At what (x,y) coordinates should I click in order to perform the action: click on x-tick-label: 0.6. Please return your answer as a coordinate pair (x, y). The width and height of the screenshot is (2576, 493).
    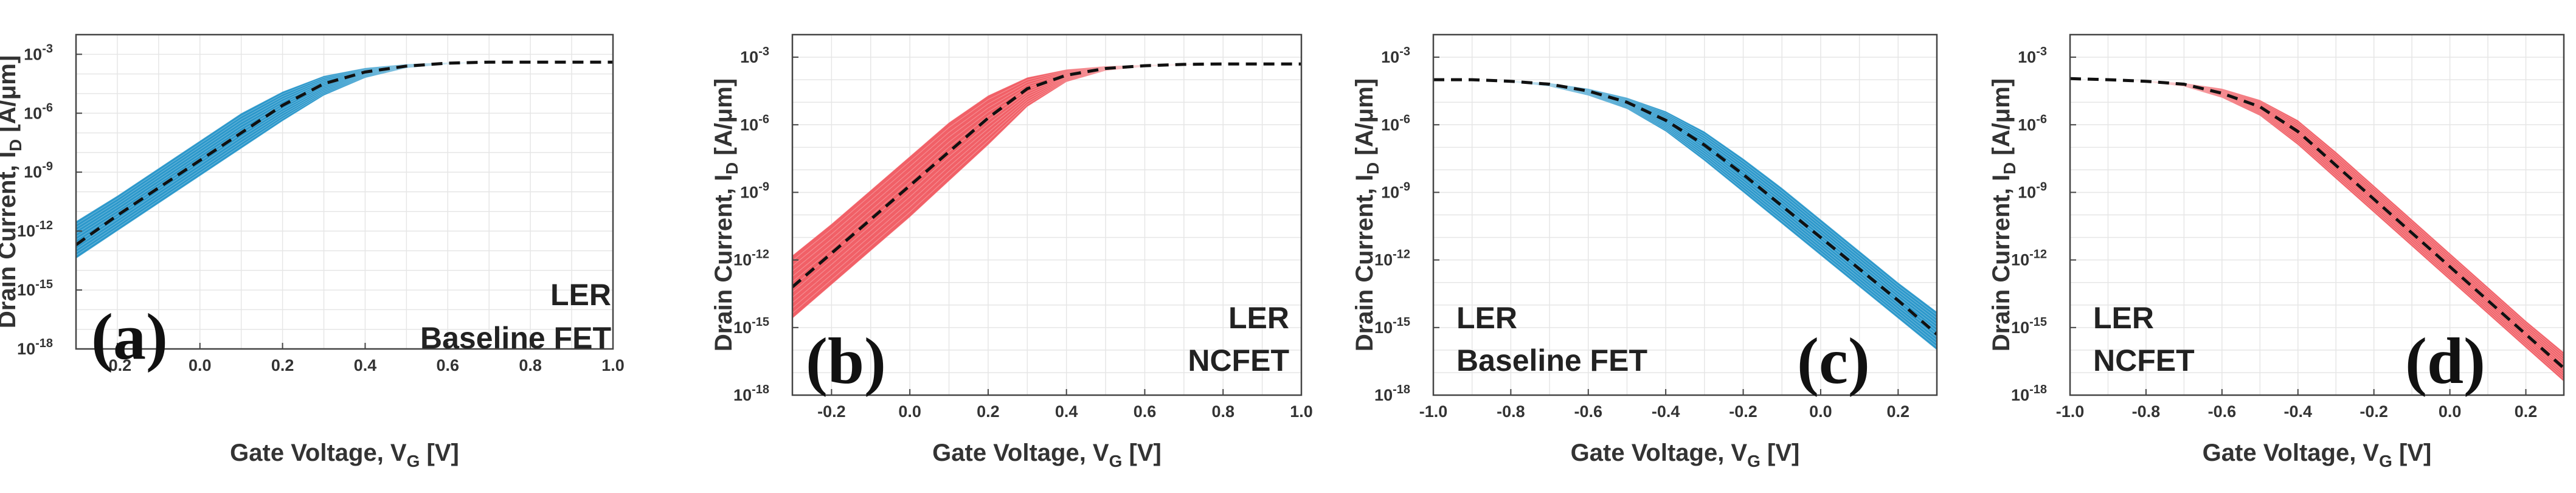
    Looking at the image, I should click on (1145, 411).